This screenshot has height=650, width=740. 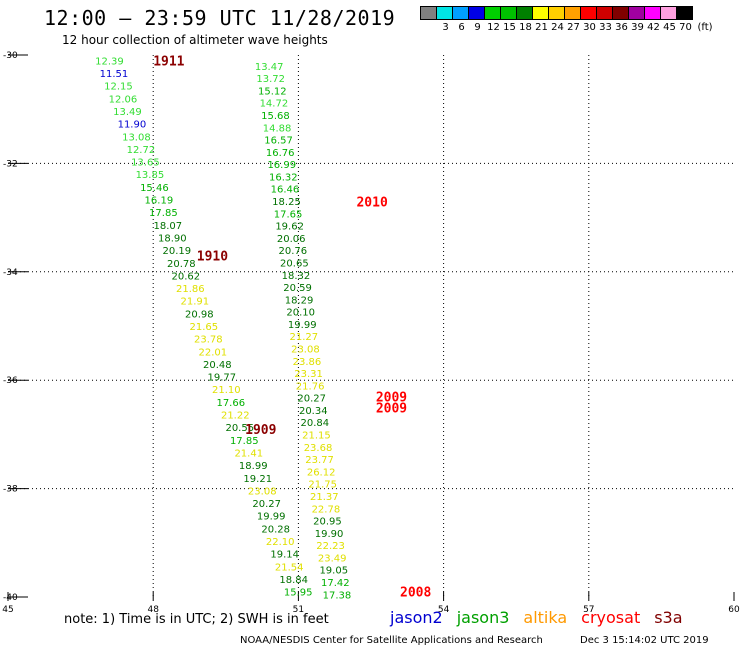 I want to click on legend-label: 21, so click(x=541, y=27).